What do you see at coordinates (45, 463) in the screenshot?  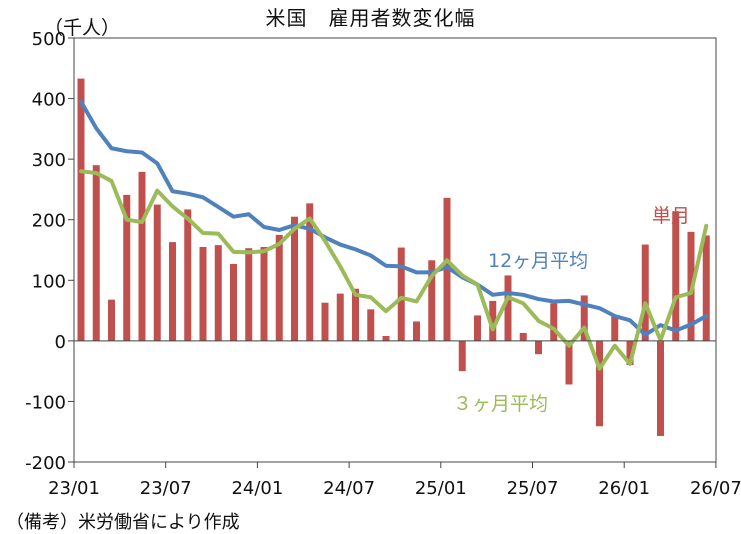 I see `y-tick-label: -200` at bounding box center [45, 463].